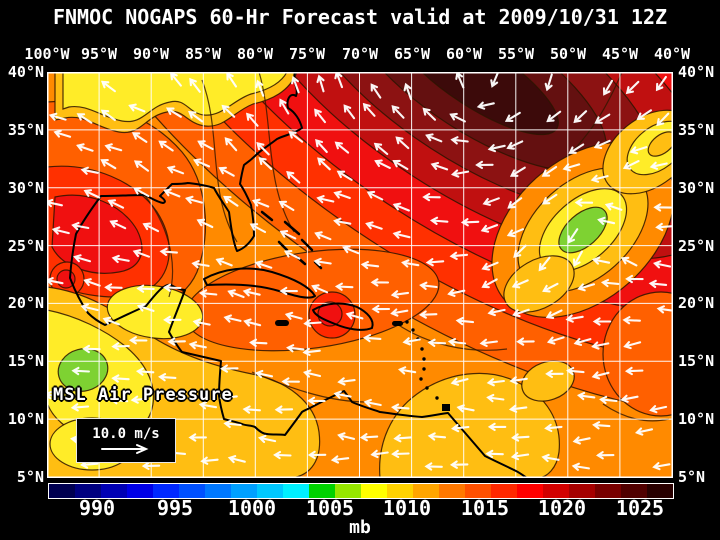 The height and width of the screenshot is (540, 720). Describe the element at coordinates (412, 54) in the screenshot. I see `lon-label: 65°W` at that location.